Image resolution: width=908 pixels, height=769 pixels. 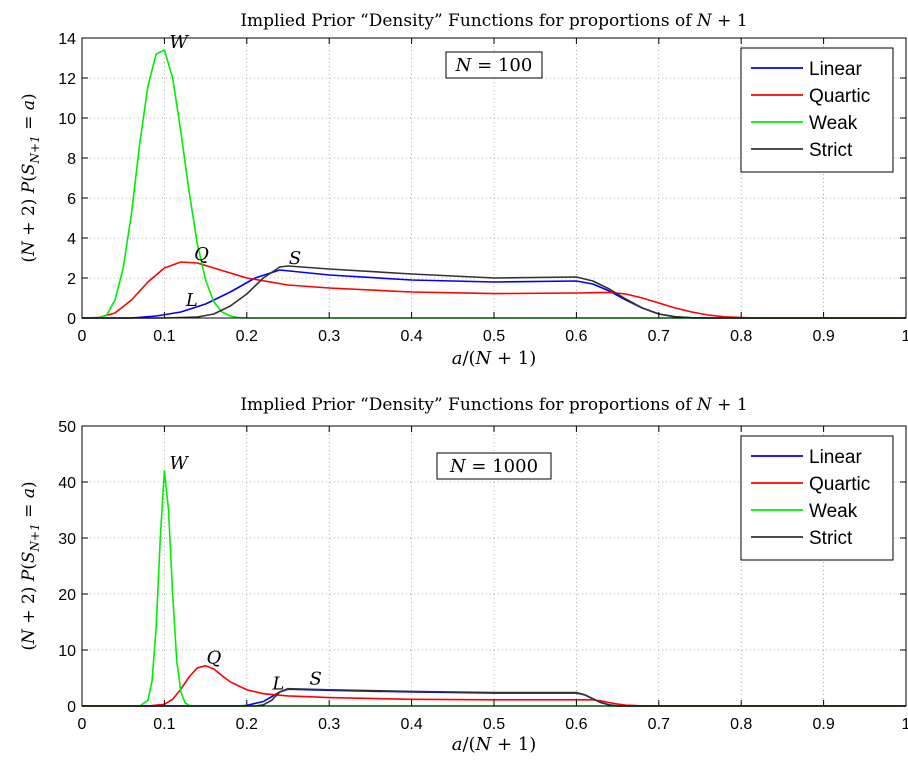 What do you see at coordinates (67, 539) in the screenshot?
I see `y-tick-label: 30` at bounding box center [67, 539].